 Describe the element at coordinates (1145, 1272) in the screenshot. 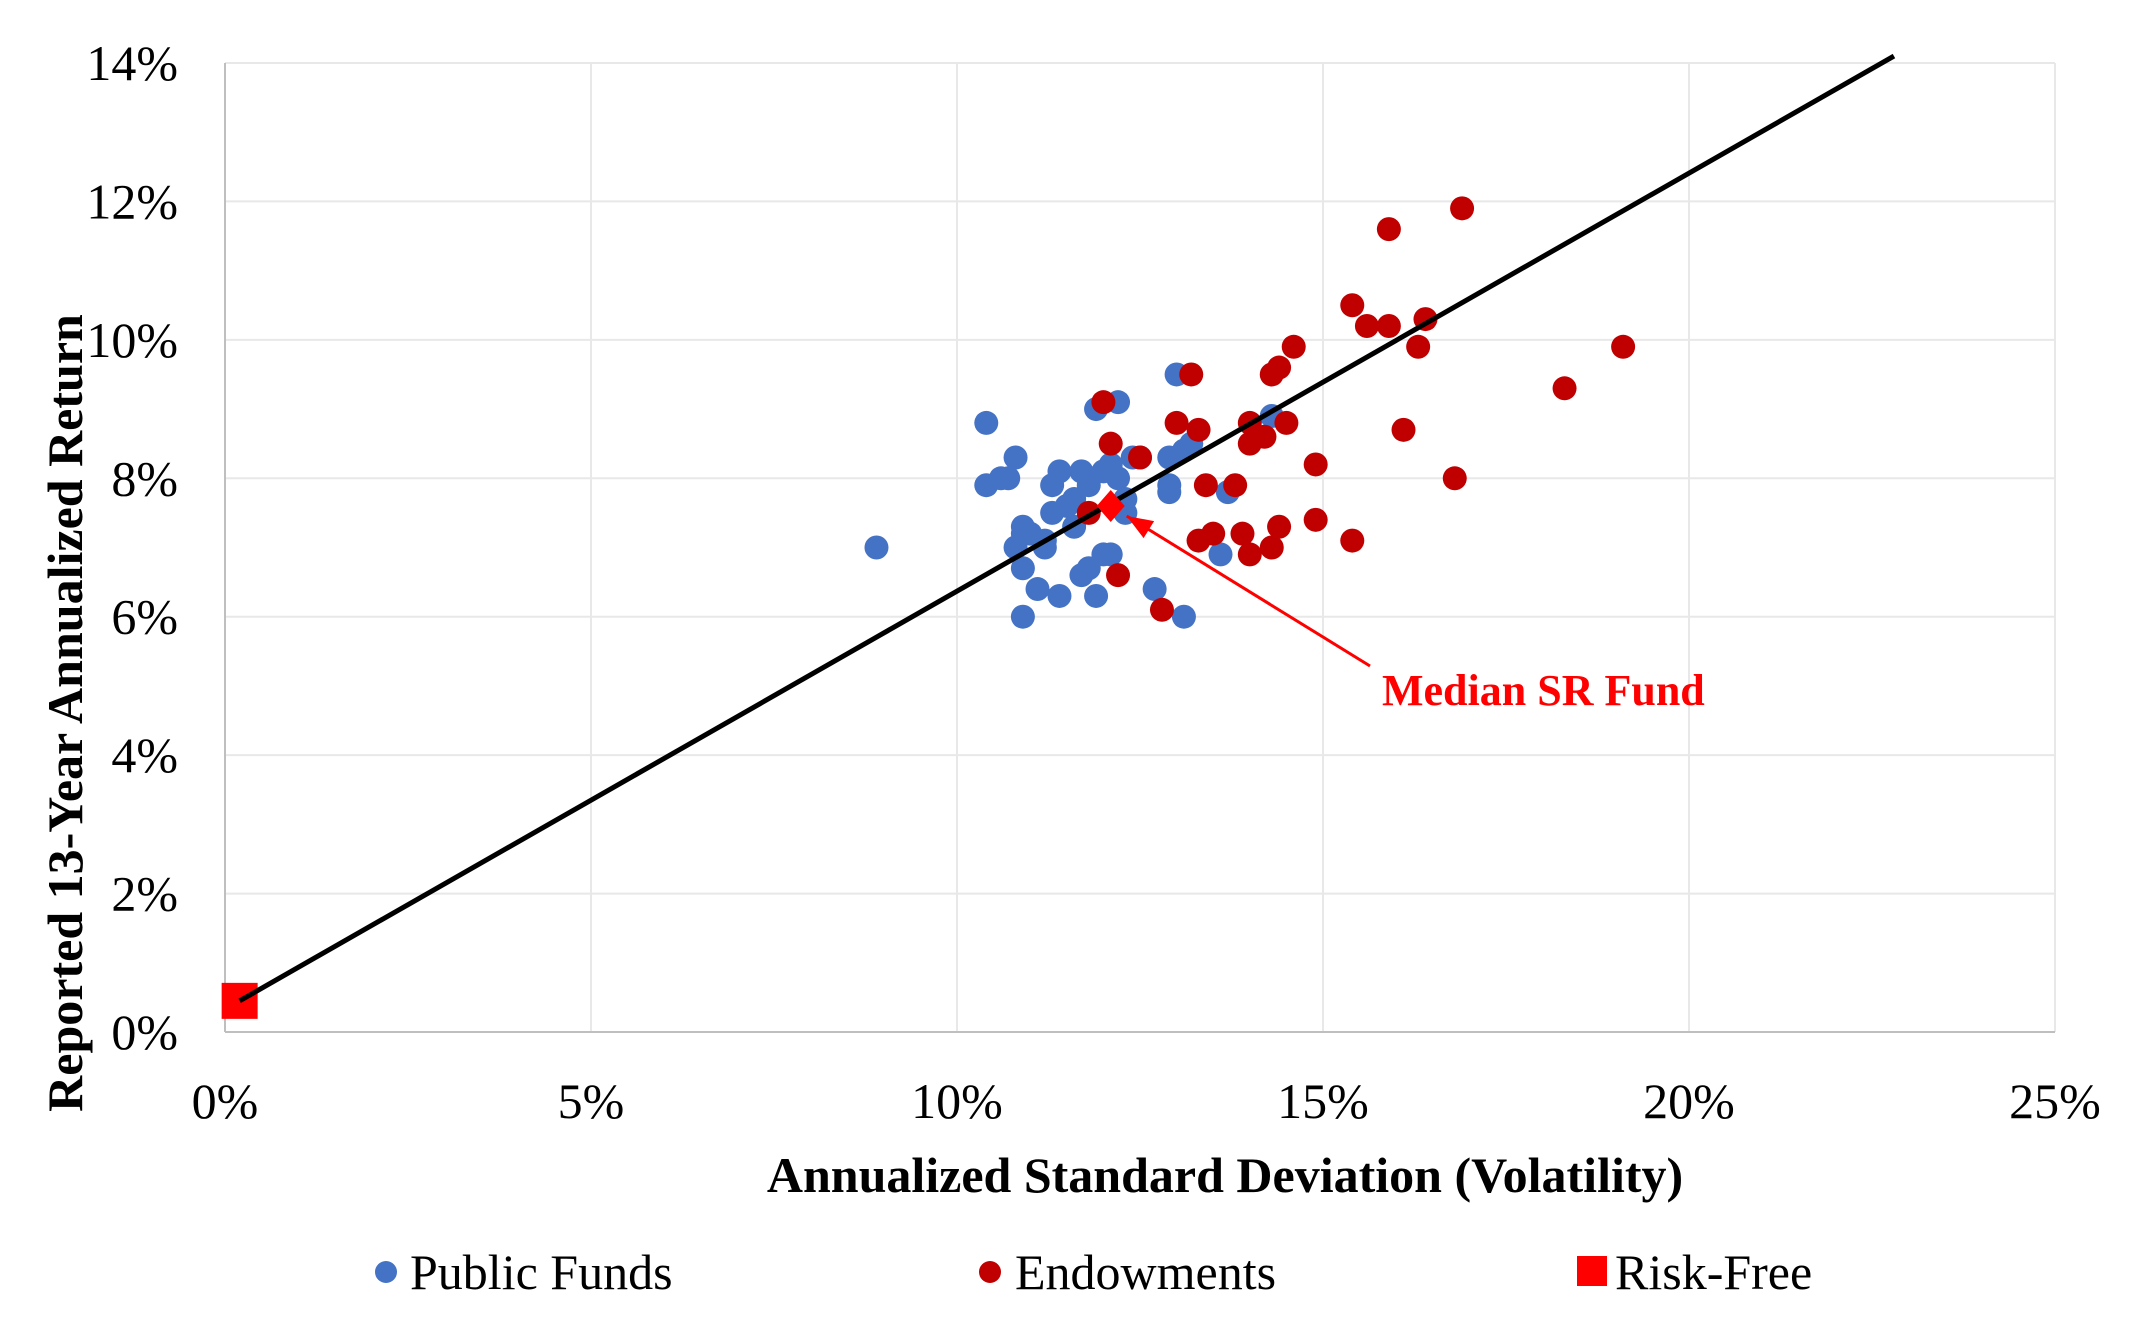

I see `legend-endowments-label: Endowments` at that location.